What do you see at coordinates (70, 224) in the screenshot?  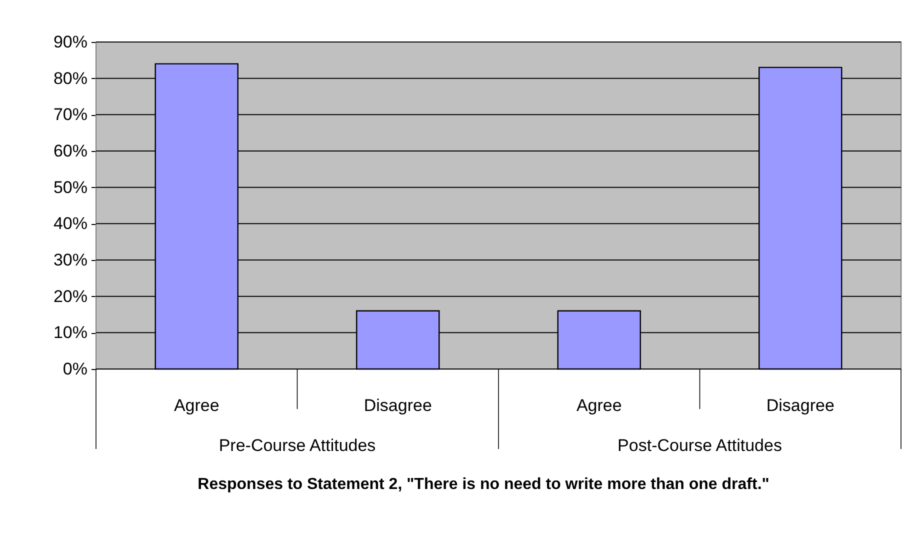 I see `y-tick-label: 40%` at bounding box center [70, 224].